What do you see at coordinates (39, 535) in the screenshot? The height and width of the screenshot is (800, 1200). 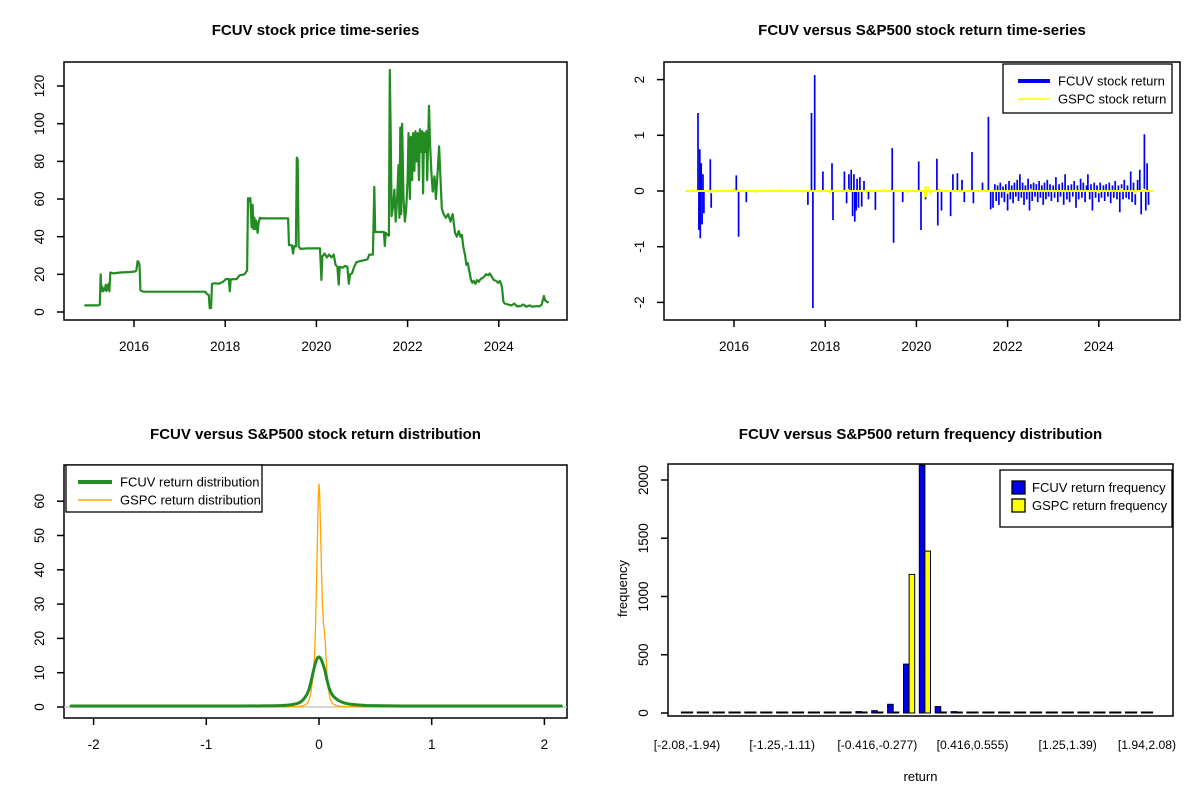 I see `svg-text: 50` at bounding box center [39, 535].